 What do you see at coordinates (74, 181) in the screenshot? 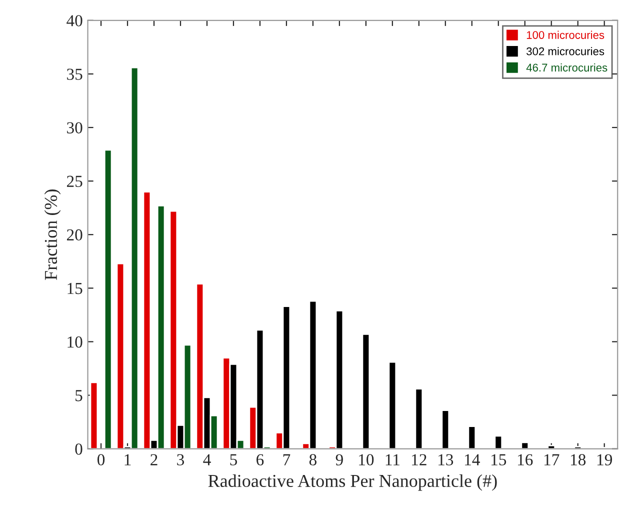
I see `y-tick-label: 25` at bounding box center [74, 181].